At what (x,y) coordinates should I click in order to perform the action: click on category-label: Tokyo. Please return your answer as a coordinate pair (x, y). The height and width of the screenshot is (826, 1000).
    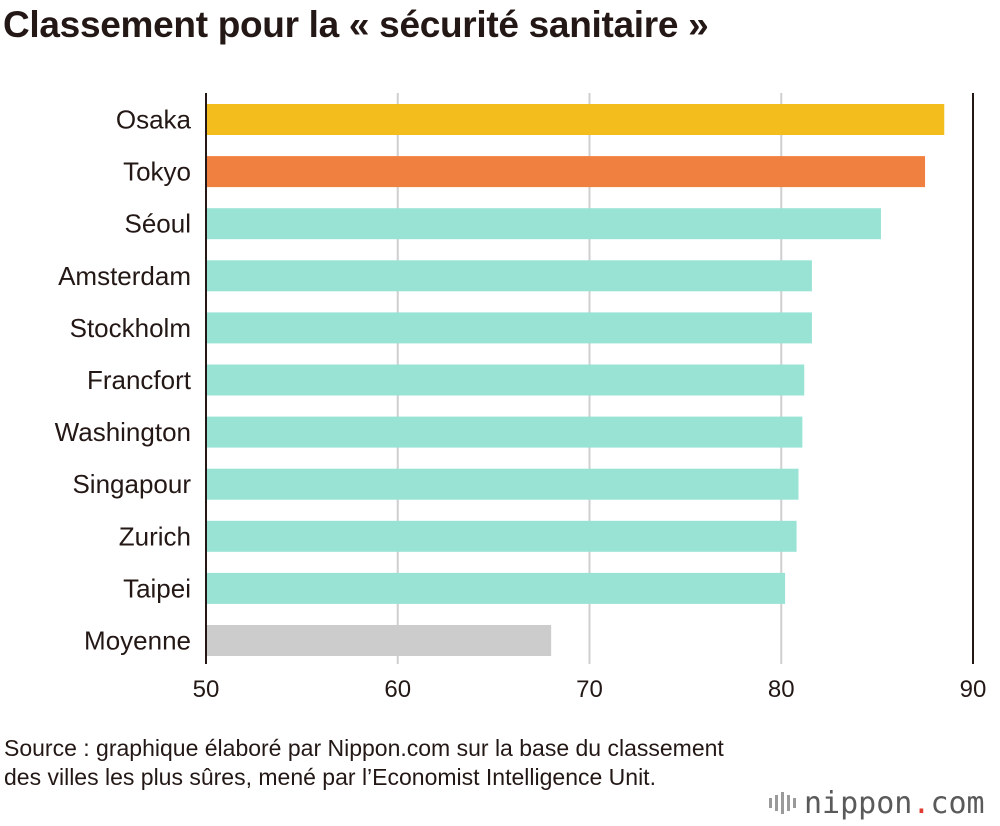
    Looking at the image, I should click on (157, 172).